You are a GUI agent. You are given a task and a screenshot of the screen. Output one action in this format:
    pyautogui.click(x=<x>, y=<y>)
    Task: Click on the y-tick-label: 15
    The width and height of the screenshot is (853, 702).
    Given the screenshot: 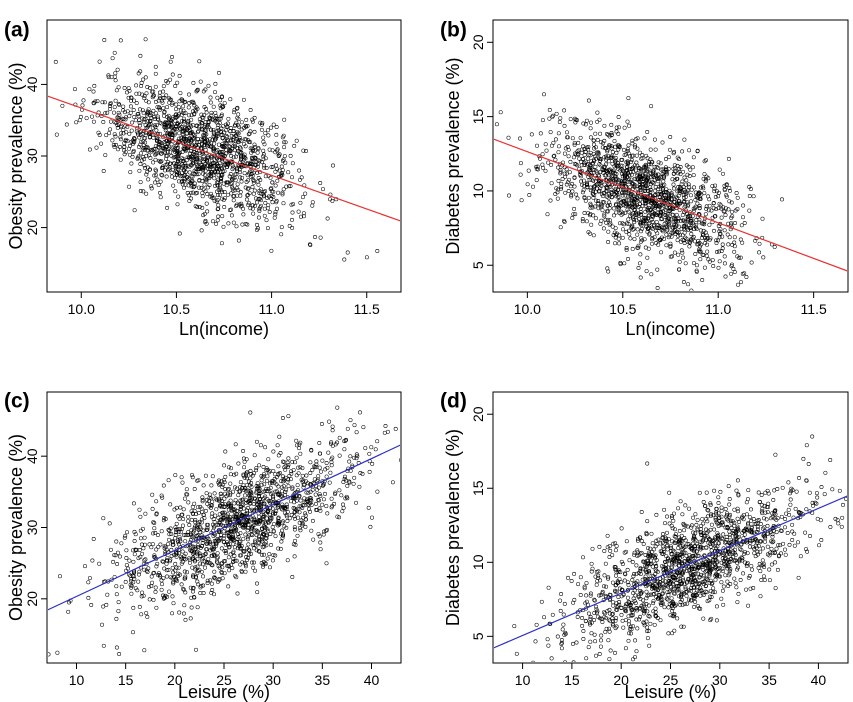 What is the action you would take?
    pyautogui.click(x=478, y=117)
    